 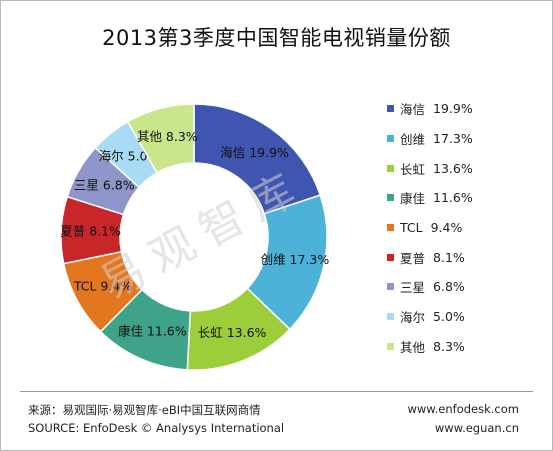 What do you see at coordinates (276, 38) in the screenshot?
I see `chart-title: 2013第3季度中国智能电视销量份额` at bounding box center [276, 38].